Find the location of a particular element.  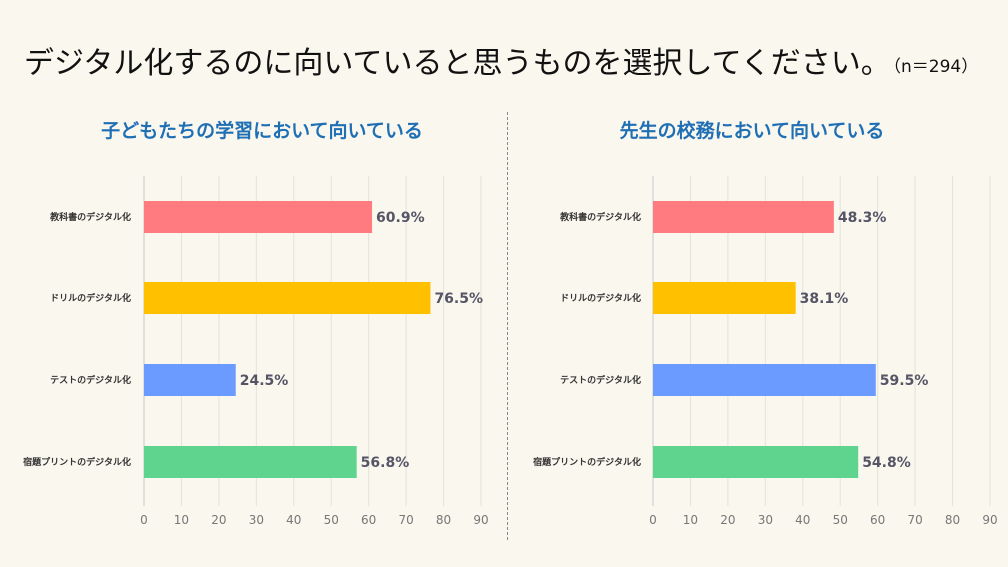

left-tick-label-80: 80 is located at coordinates (443, 520).